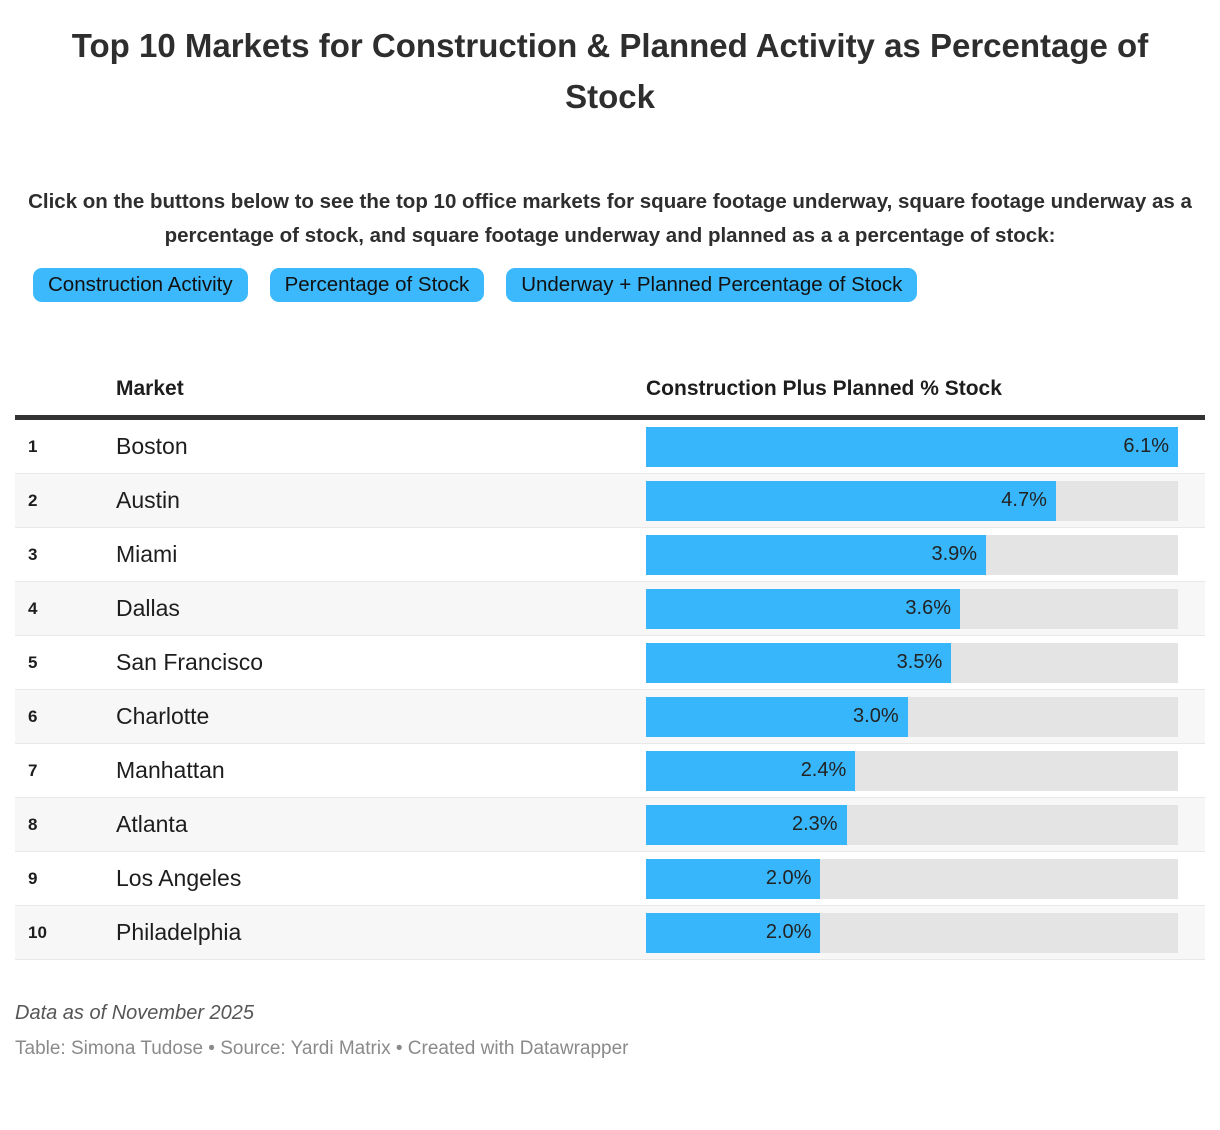 This screenshot has width=1220, height=1130. I want to click on bar-value-label: 2.4%, so click(823, 770).